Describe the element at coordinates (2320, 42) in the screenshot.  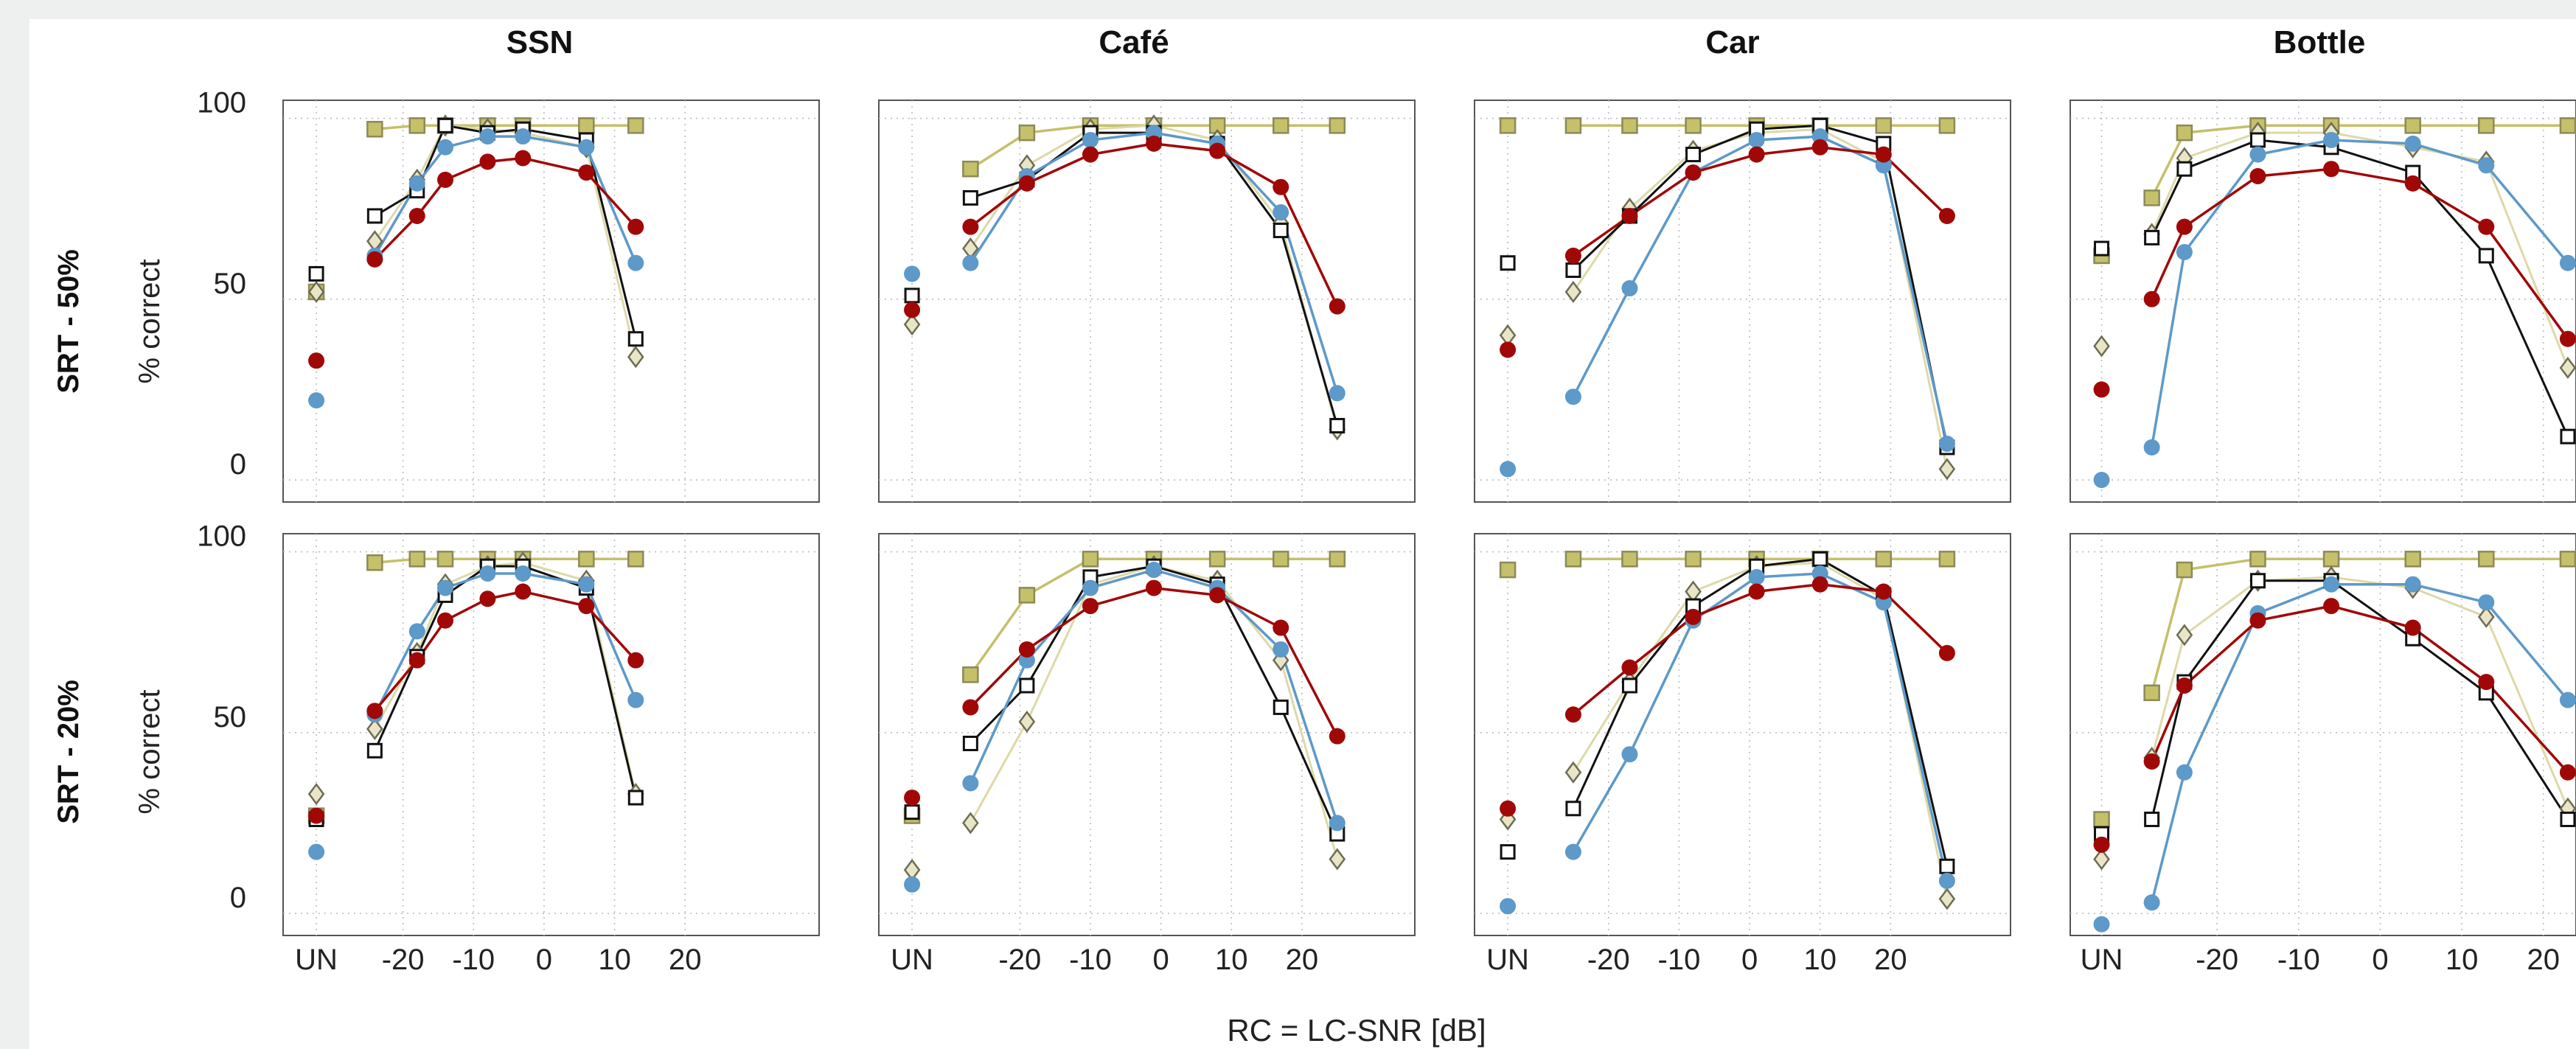
I see `column-title: Bottle` at that location.